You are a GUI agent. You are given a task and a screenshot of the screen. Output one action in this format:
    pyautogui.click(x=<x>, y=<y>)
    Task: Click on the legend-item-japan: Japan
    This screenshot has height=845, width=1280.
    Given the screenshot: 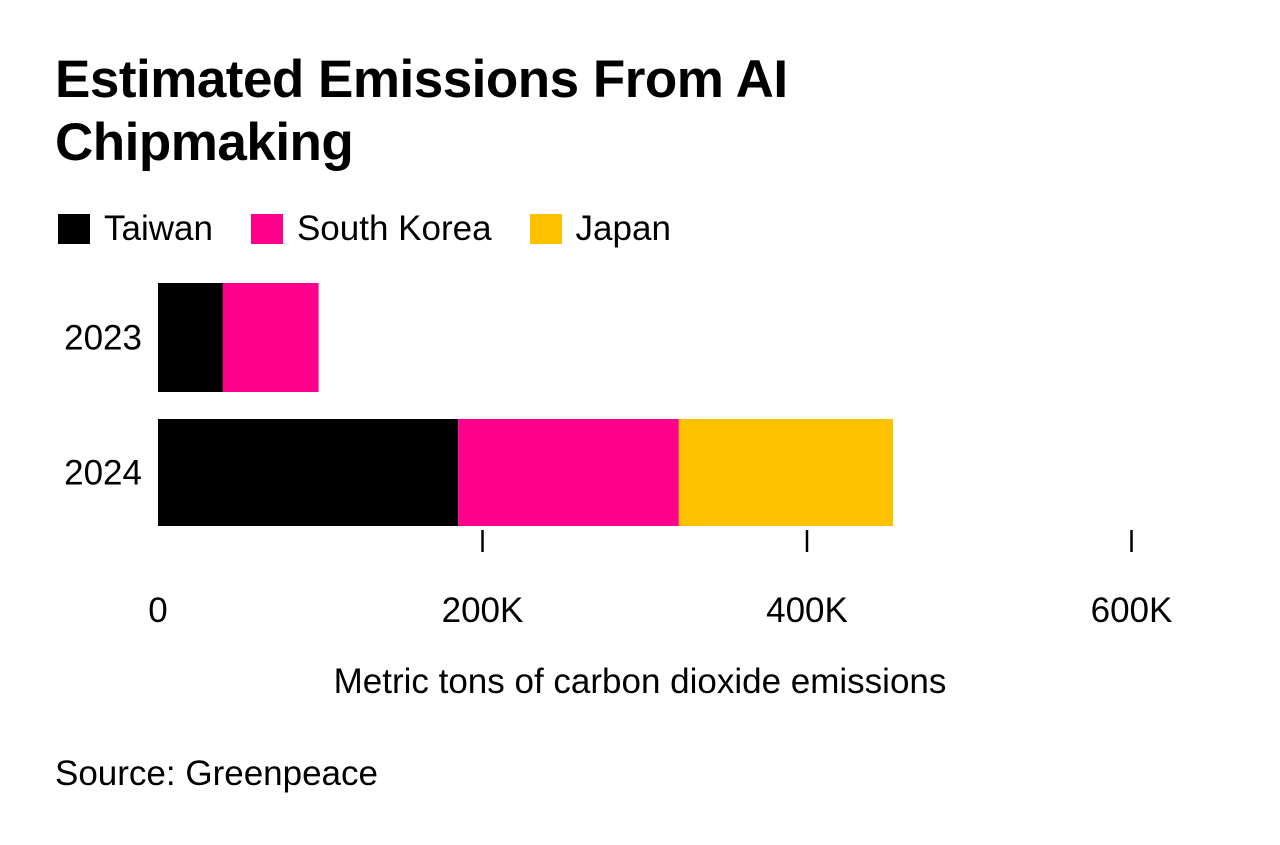 What is the action you would take?
    pyautogui.click(x=600, y=229)
    